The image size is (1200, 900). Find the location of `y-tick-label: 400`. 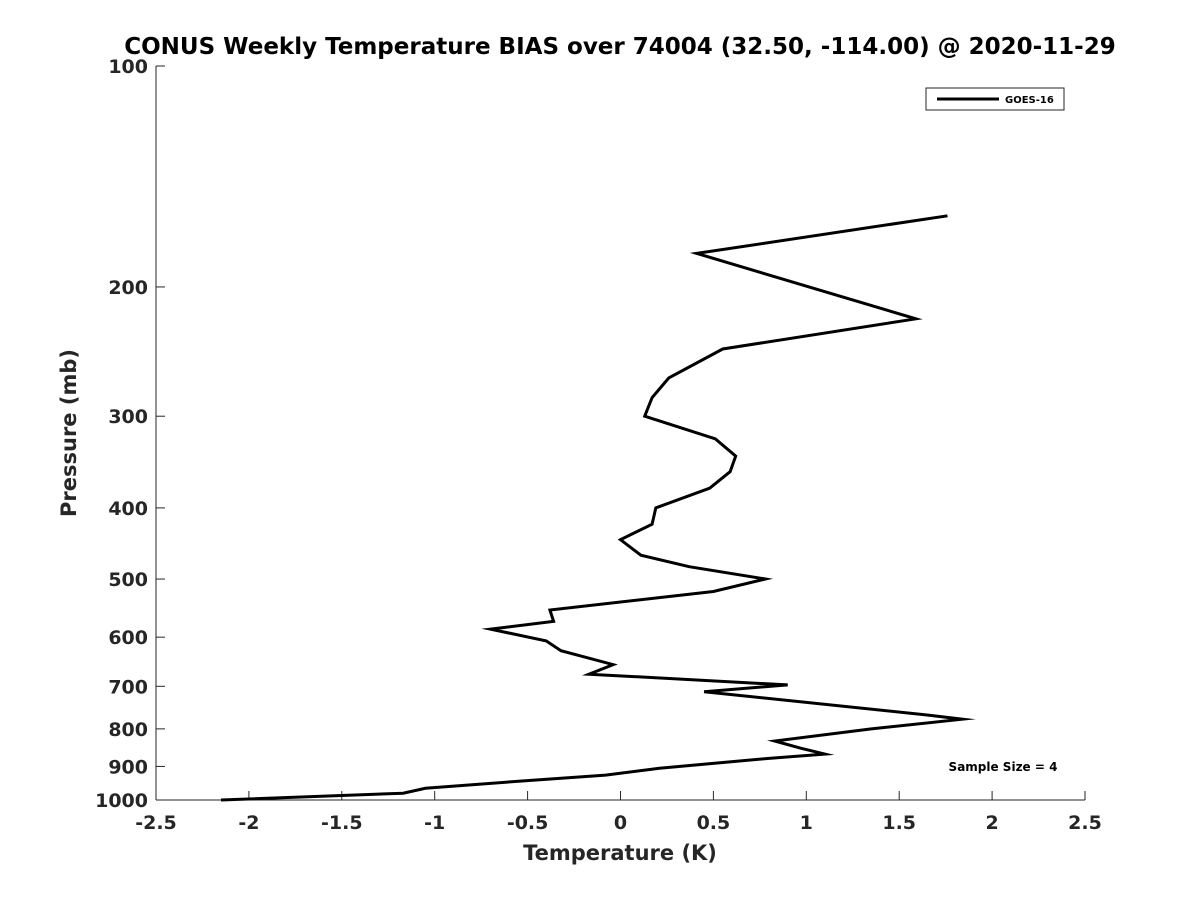

y-tick-label: 400 is located at coordinates (128, 509).